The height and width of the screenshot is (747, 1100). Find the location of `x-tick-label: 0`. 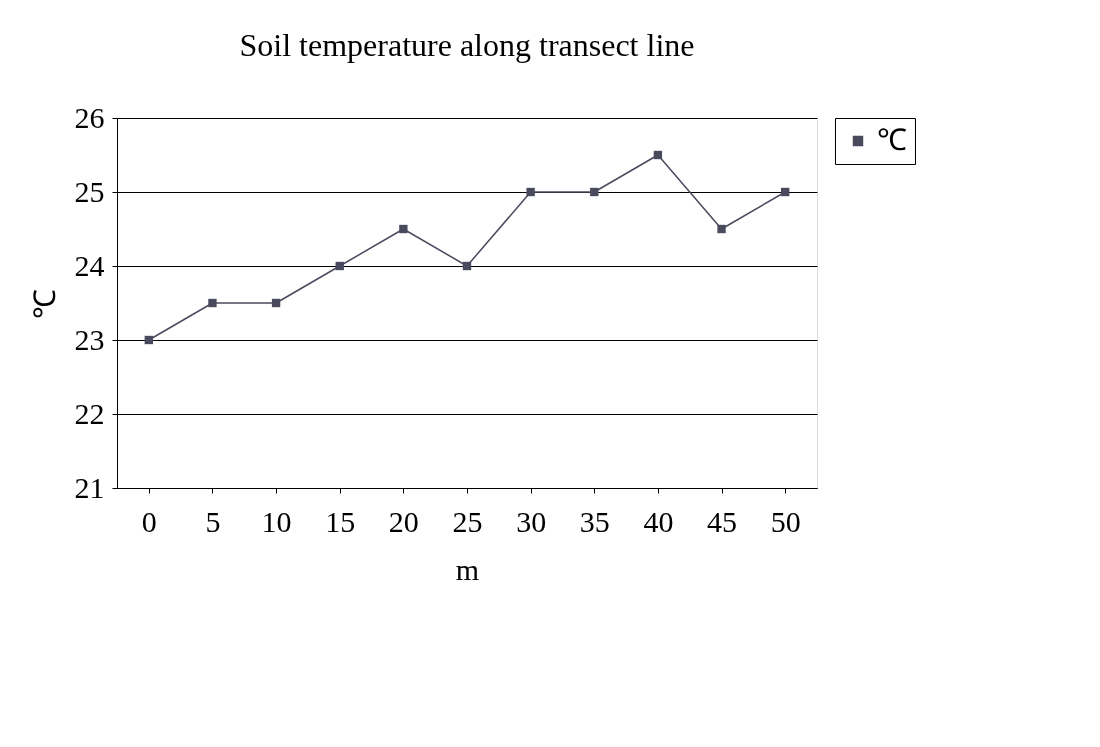

x-tick-label: 0 is located at coordinates (149, 521).